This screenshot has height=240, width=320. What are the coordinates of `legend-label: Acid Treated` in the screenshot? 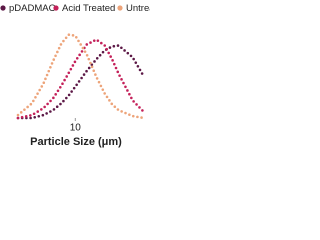 It's located at (88, 8).